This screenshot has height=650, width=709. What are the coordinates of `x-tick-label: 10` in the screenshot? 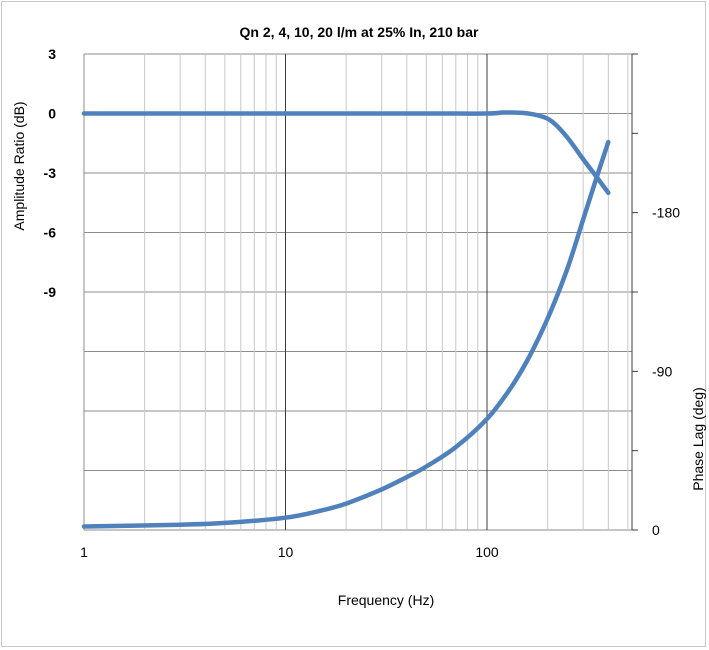 It's located at (286, 552).